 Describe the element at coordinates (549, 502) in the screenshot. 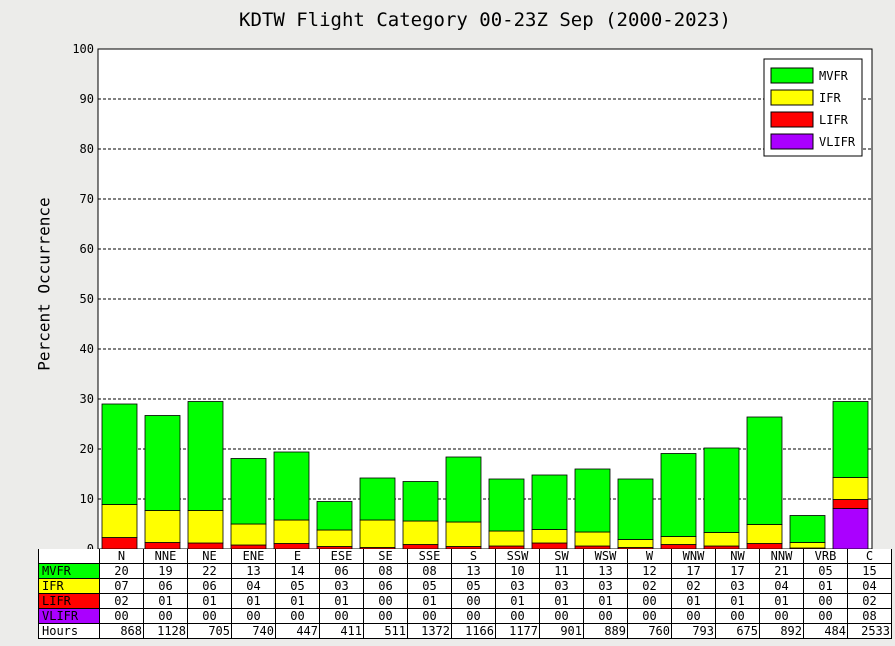

I see `bar-mvfr-sw` at that location.